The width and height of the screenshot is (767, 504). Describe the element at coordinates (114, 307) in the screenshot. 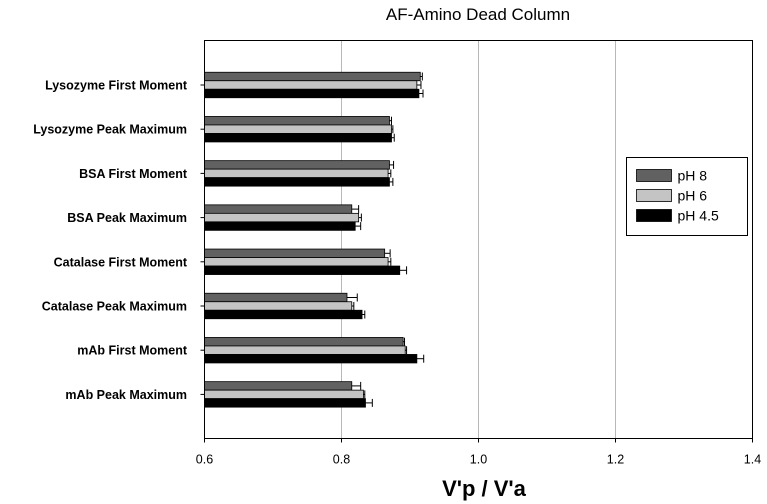

I see `category-label: Catalase Peak Maximum` at that location.